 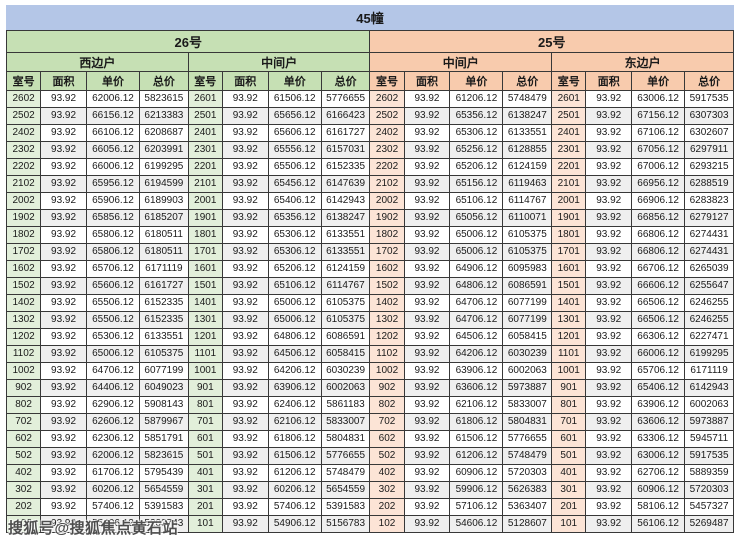 What do you see at coordinates (476, 337) in the screenshot?
I see `unit-price-cell: 64506.12` at bounding box center [476, 337].